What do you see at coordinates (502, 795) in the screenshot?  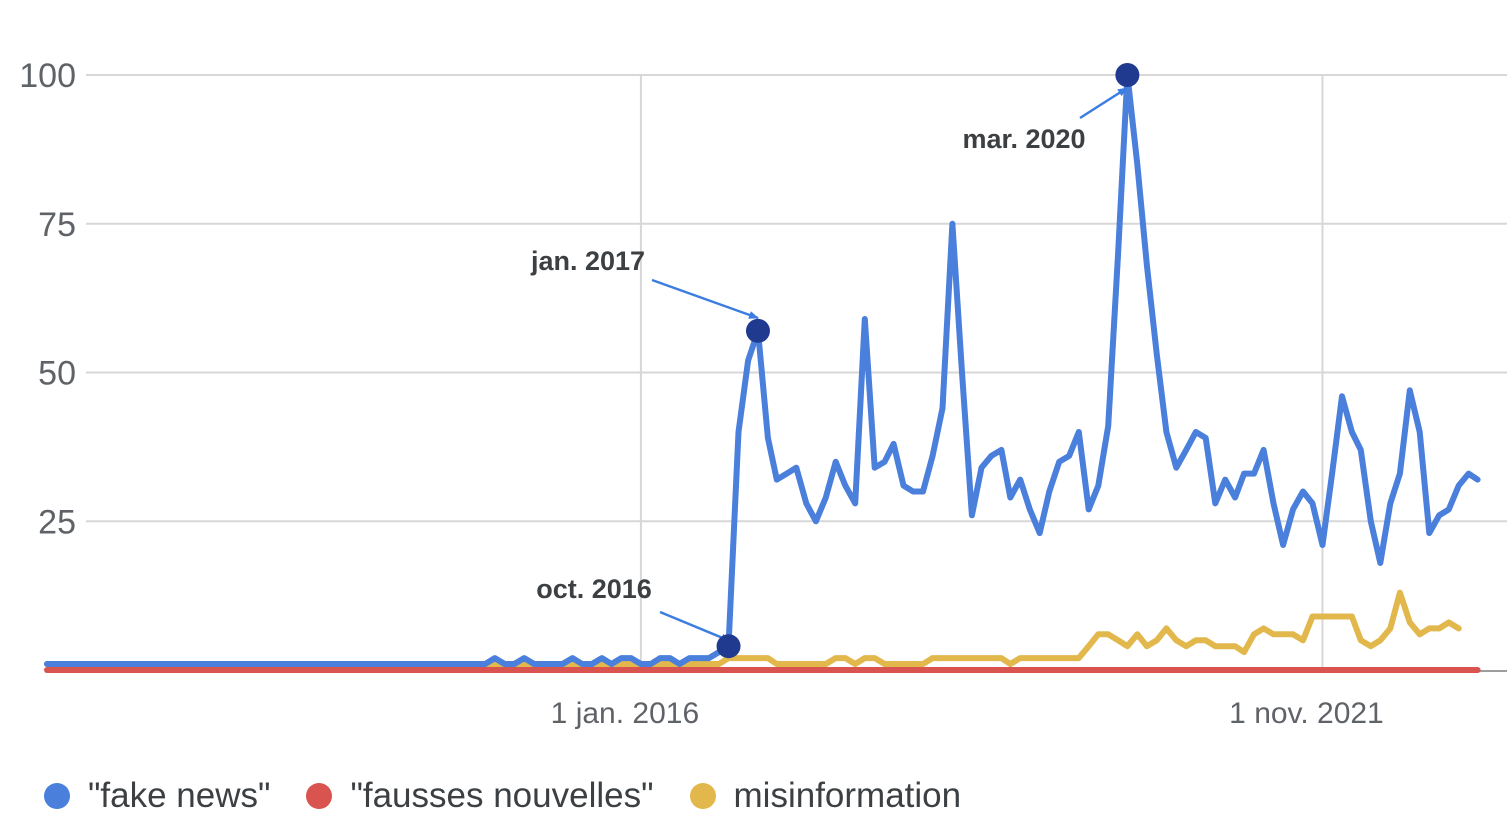 I see `legend-label-1: "fausses nouvelles"` at bounding box center [502, 795].